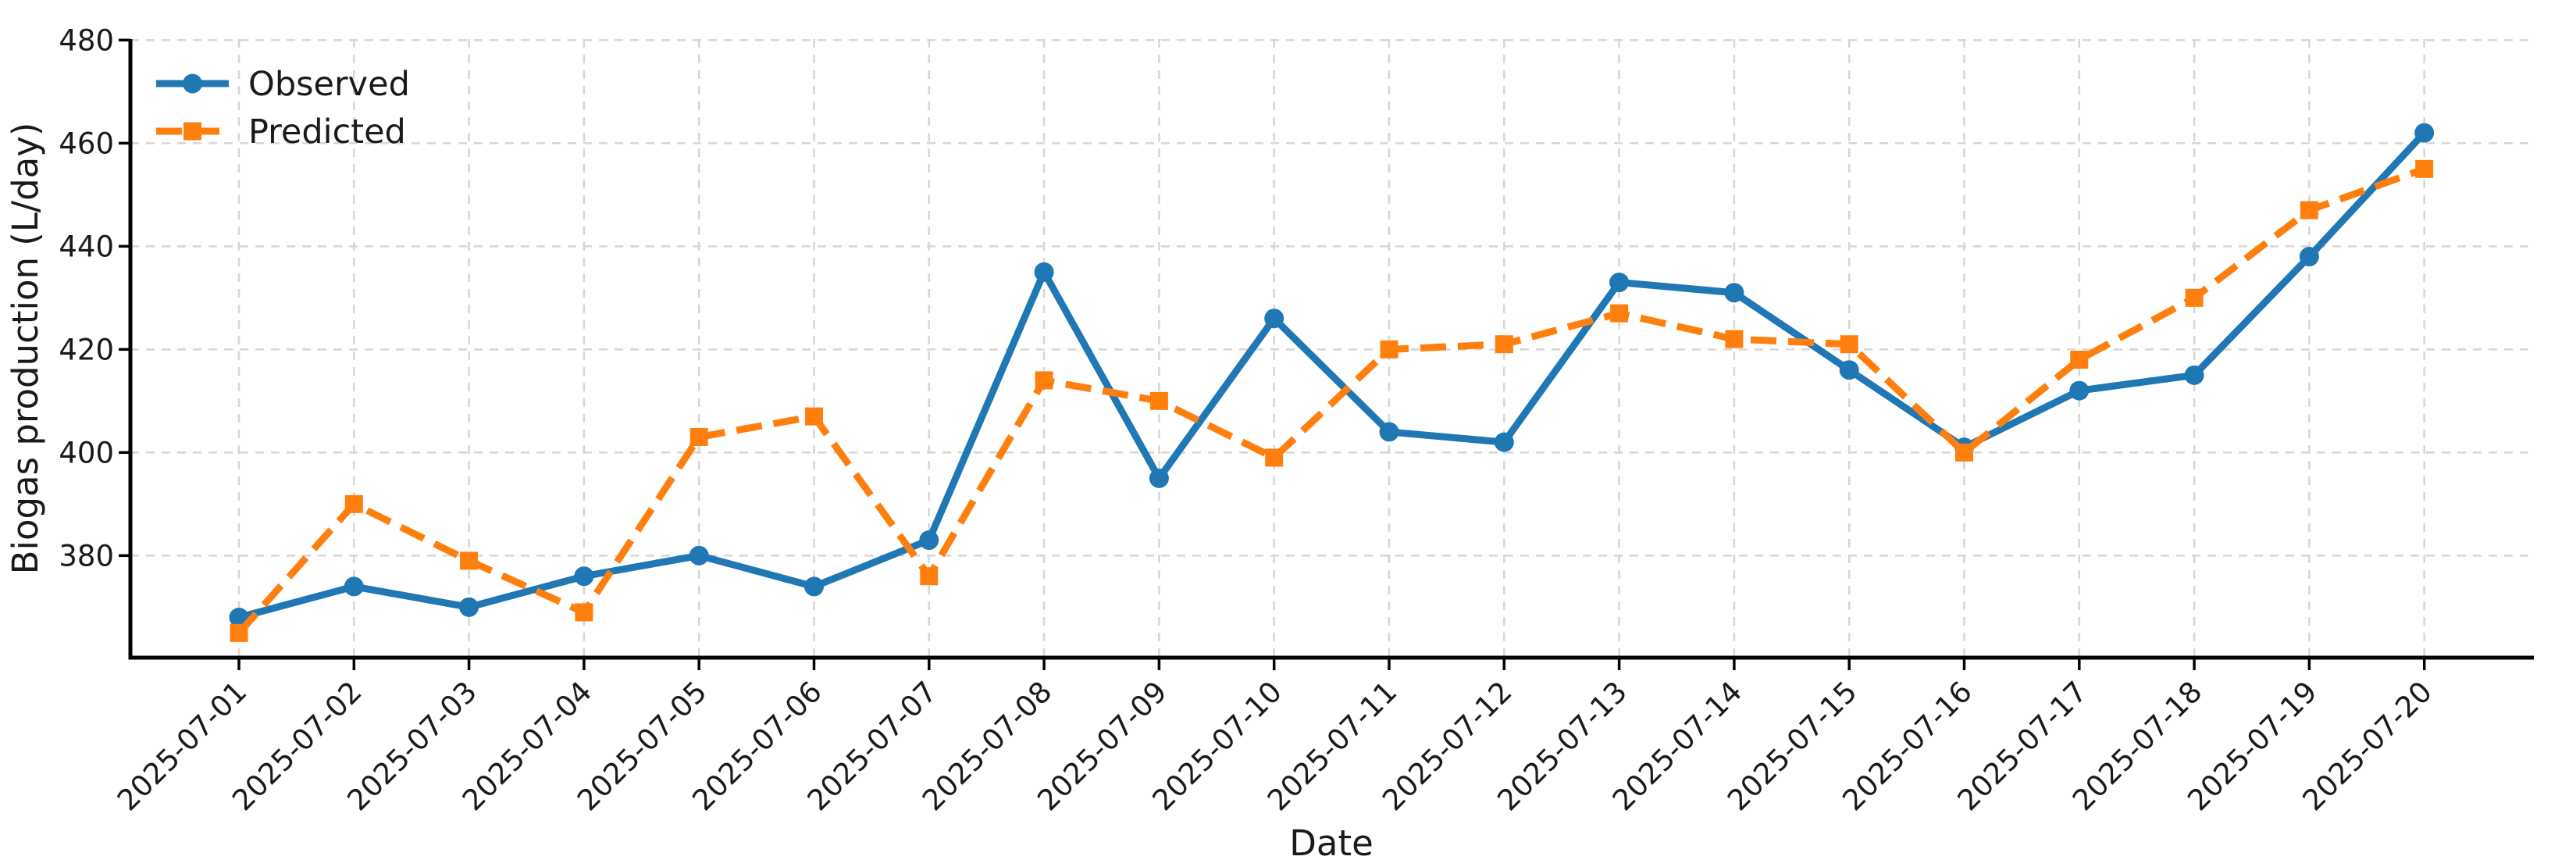 This screenshot has width=2576, height=867. I want to click on y-tick-label: 380, so click(86, 556).